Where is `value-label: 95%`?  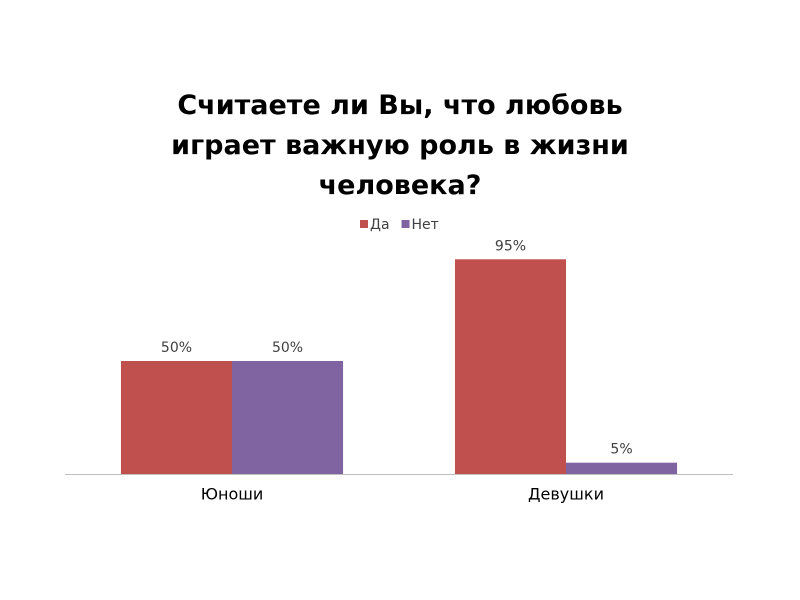 value-label: 95% is located at coordinates (510, 246).